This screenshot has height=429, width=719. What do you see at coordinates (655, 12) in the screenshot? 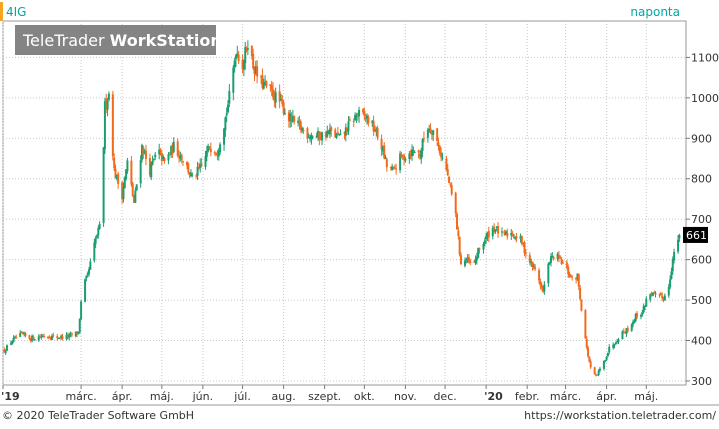
I see `interval-label: naponta` at bounding box center [655, 12].